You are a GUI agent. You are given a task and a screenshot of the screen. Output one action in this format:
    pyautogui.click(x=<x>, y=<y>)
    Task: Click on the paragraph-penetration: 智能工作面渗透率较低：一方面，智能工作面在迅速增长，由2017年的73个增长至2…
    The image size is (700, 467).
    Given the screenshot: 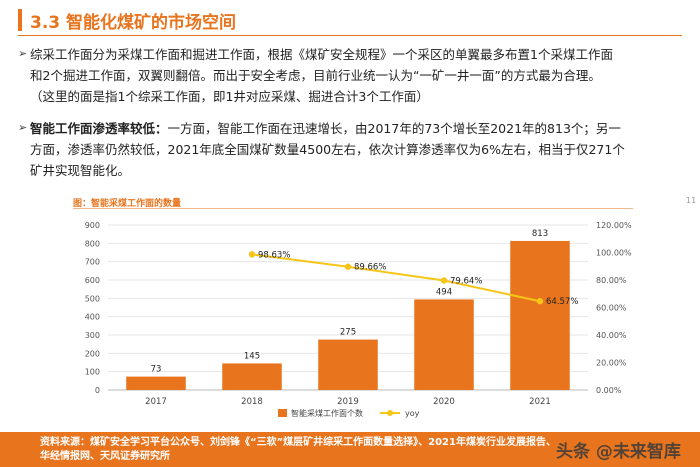 What is the action you would take?
    pyautogui.click(x=354, y=149)
    